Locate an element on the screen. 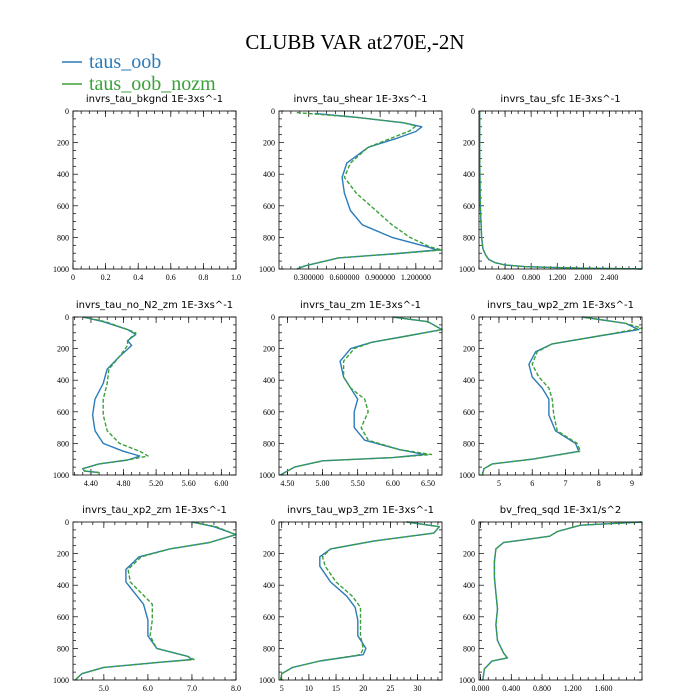 This screenshot has height=700, width=700. legend-label-taus-oob: taus_oob is located at coordinates (125, 62).